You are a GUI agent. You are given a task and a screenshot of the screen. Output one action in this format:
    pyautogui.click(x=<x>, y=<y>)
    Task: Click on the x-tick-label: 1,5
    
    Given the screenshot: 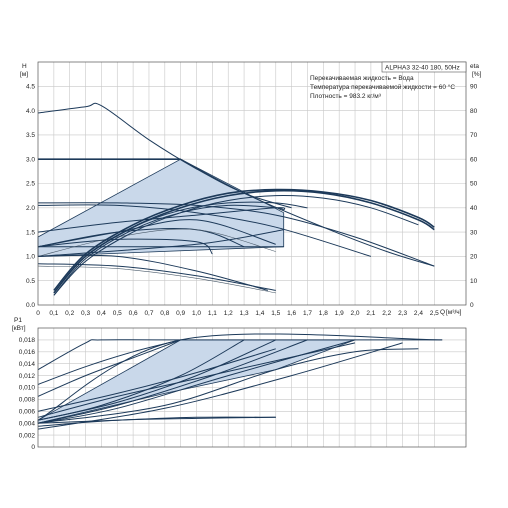 What is the action you would take?
    pyautogui.click(x=275, y=313)
    